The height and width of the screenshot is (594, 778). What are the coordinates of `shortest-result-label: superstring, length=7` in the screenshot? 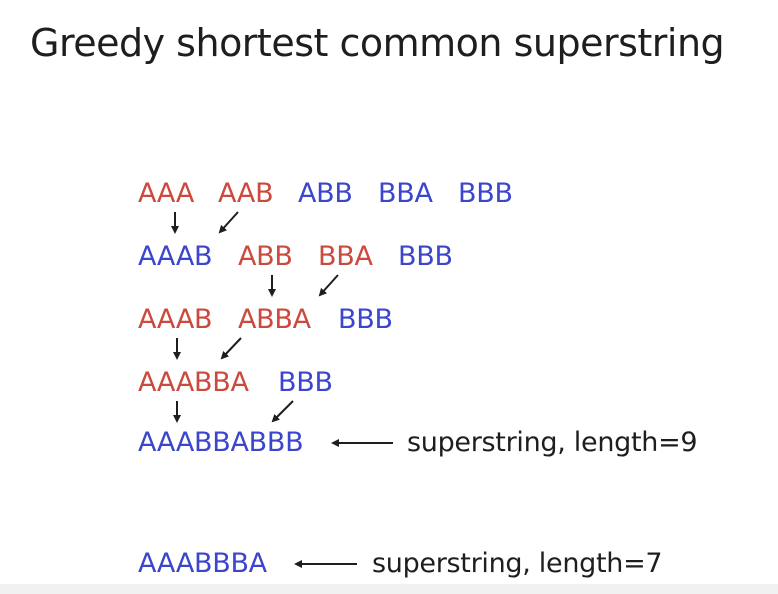 It's located at (517, 563).